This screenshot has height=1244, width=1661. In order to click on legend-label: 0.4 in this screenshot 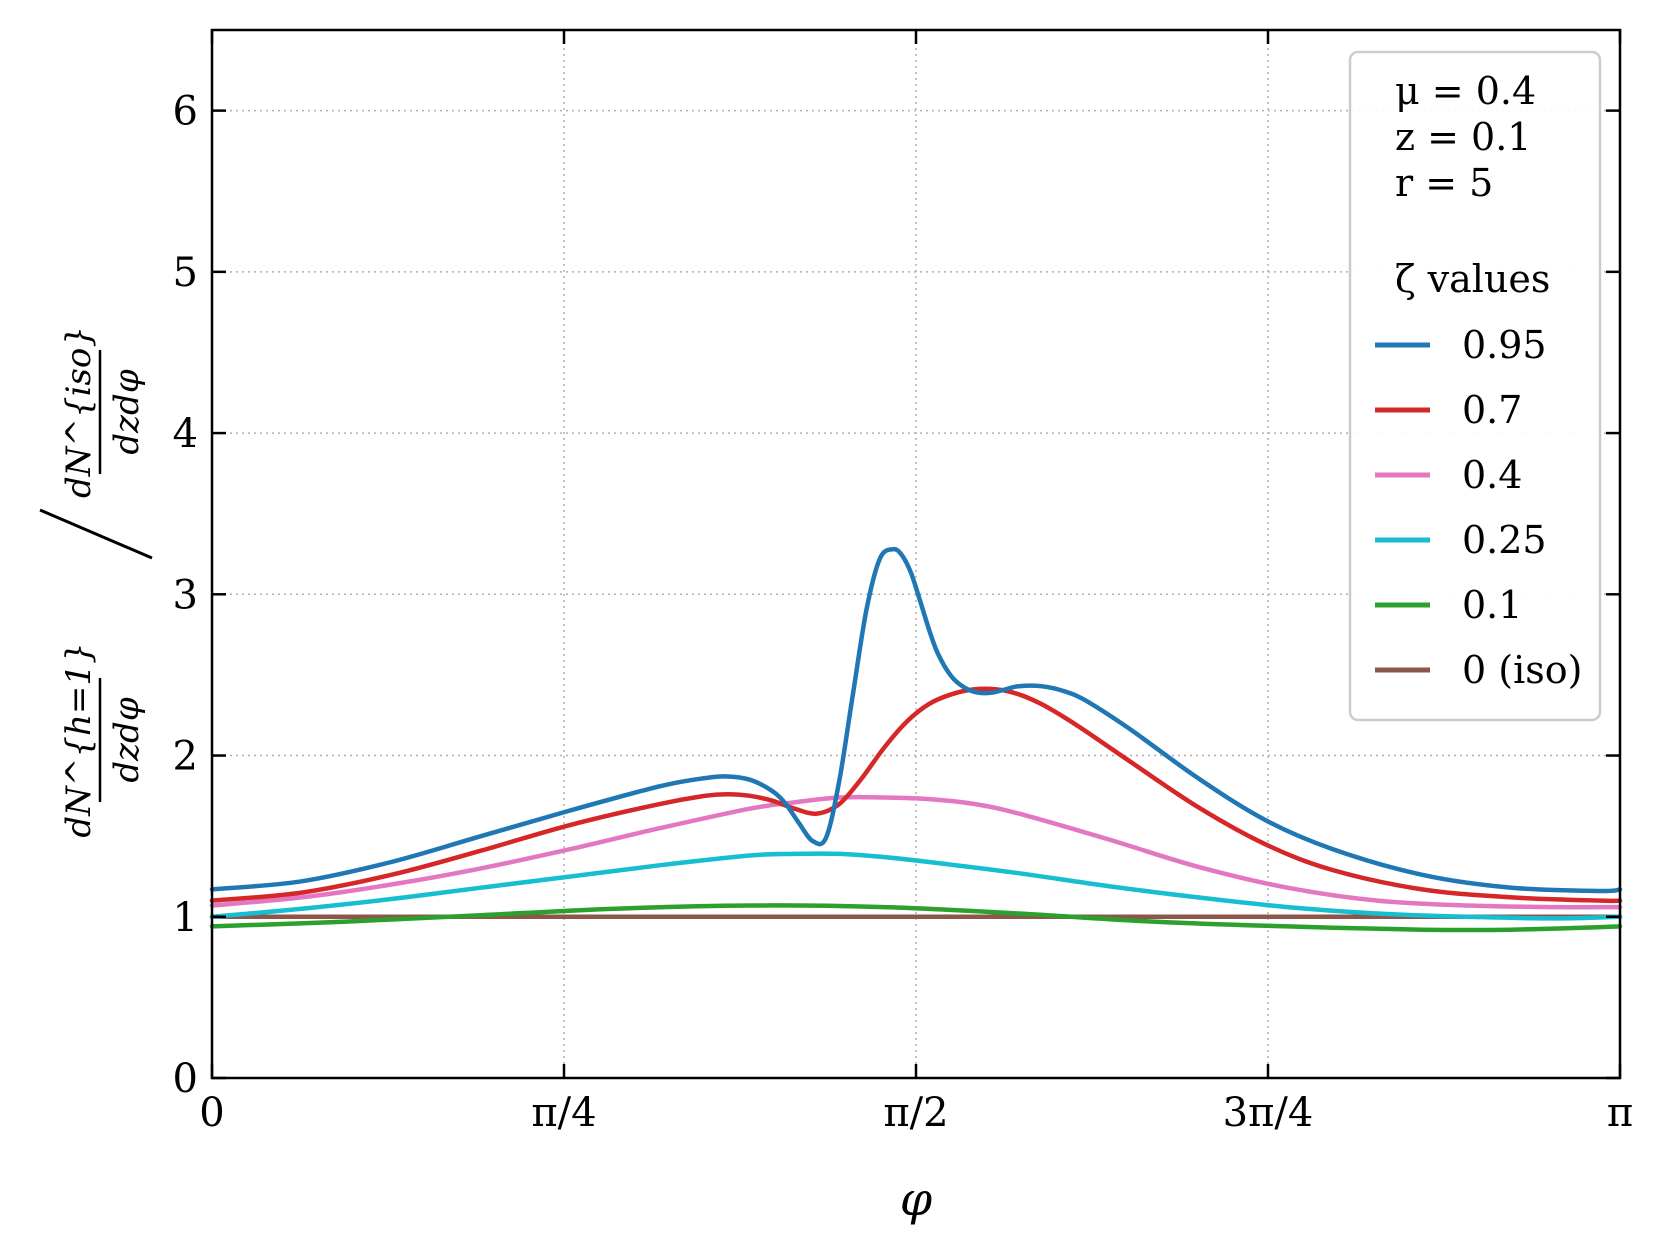, I will do `click(1492, 475)`.